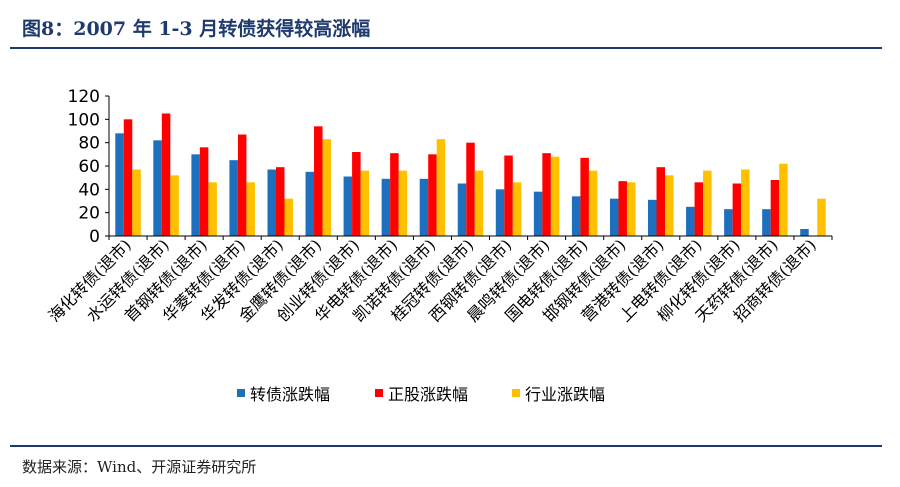 The height and width of the screenshot is (487, 900). What do you see at coordinates (196, 29) in the screenshot?
I see `figure-title: 图8：2007 年 1-3 月转债获得较高涨幅` at bounding box center [196, 29].